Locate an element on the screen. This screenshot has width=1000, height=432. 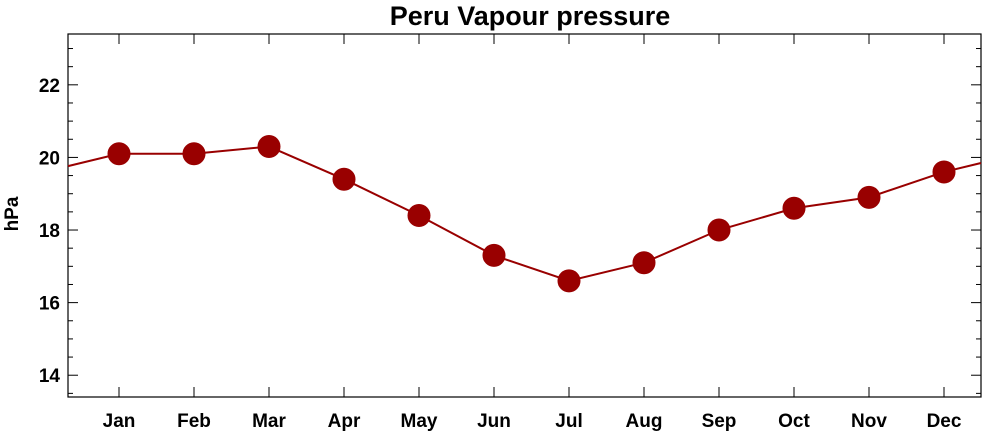
data-point-dec is located at coordinates (944, 172).